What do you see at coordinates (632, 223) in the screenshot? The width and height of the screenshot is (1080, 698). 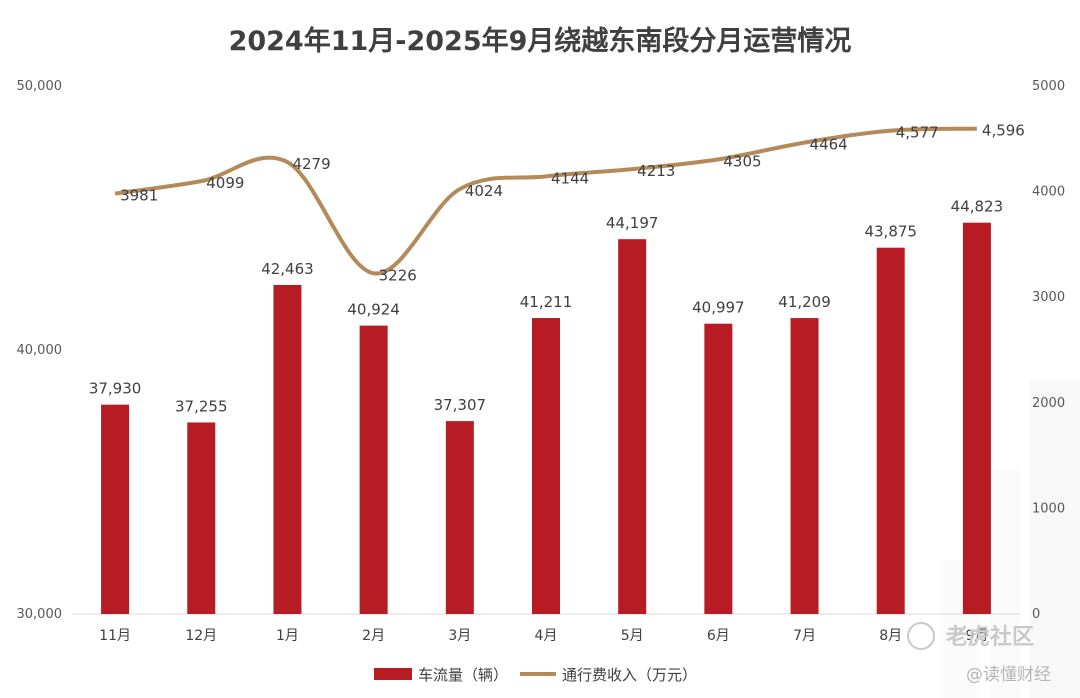 I see `bar-value-label: 44,197` at bounding box center [632, 223].